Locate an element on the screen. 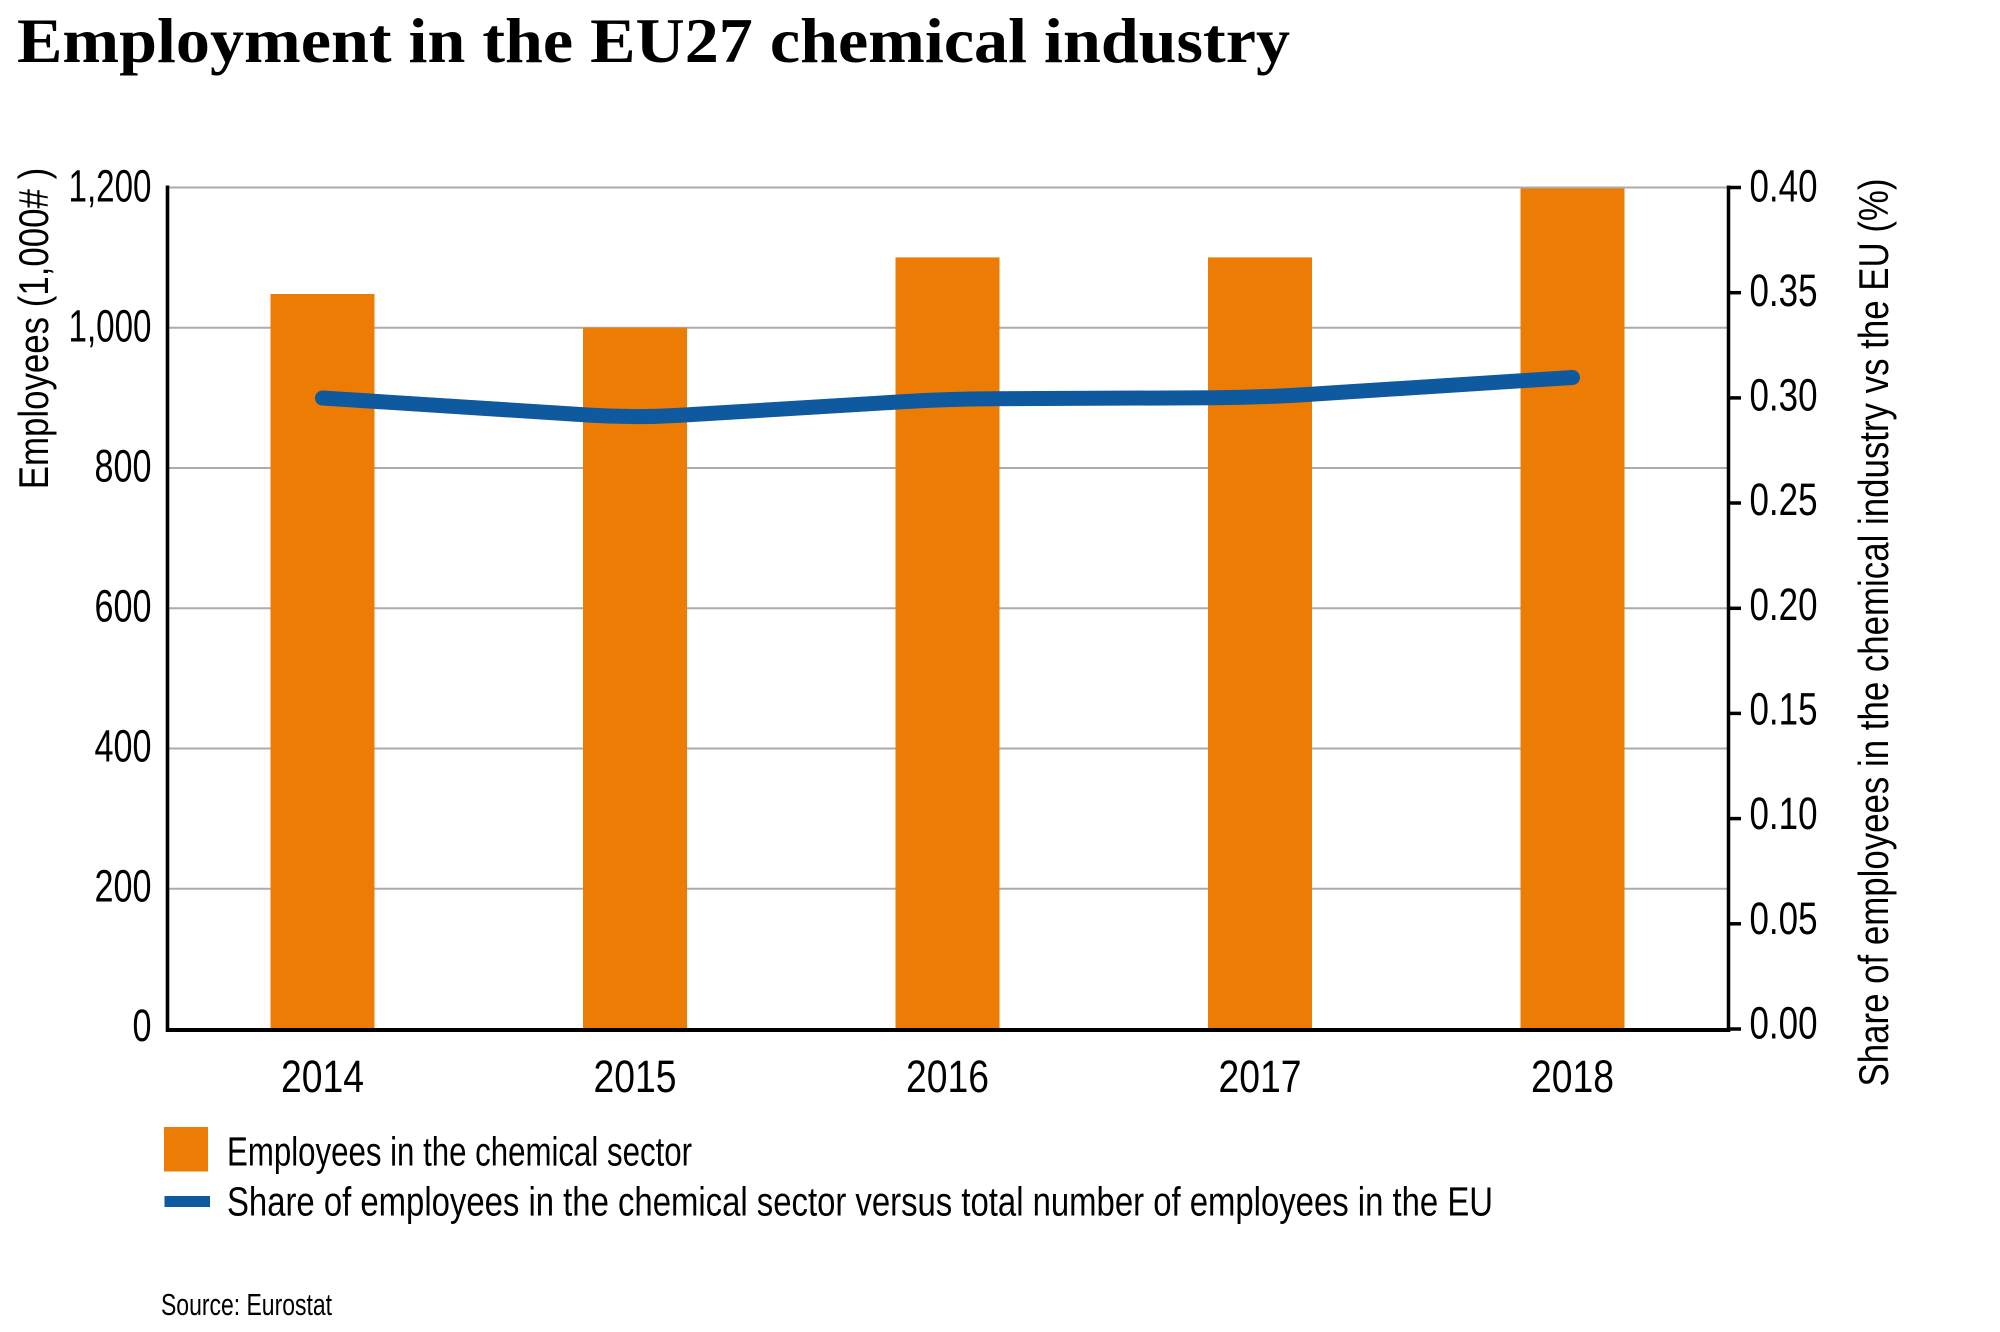  svg-text: 0.35 is located at coordinates (1784, 290).